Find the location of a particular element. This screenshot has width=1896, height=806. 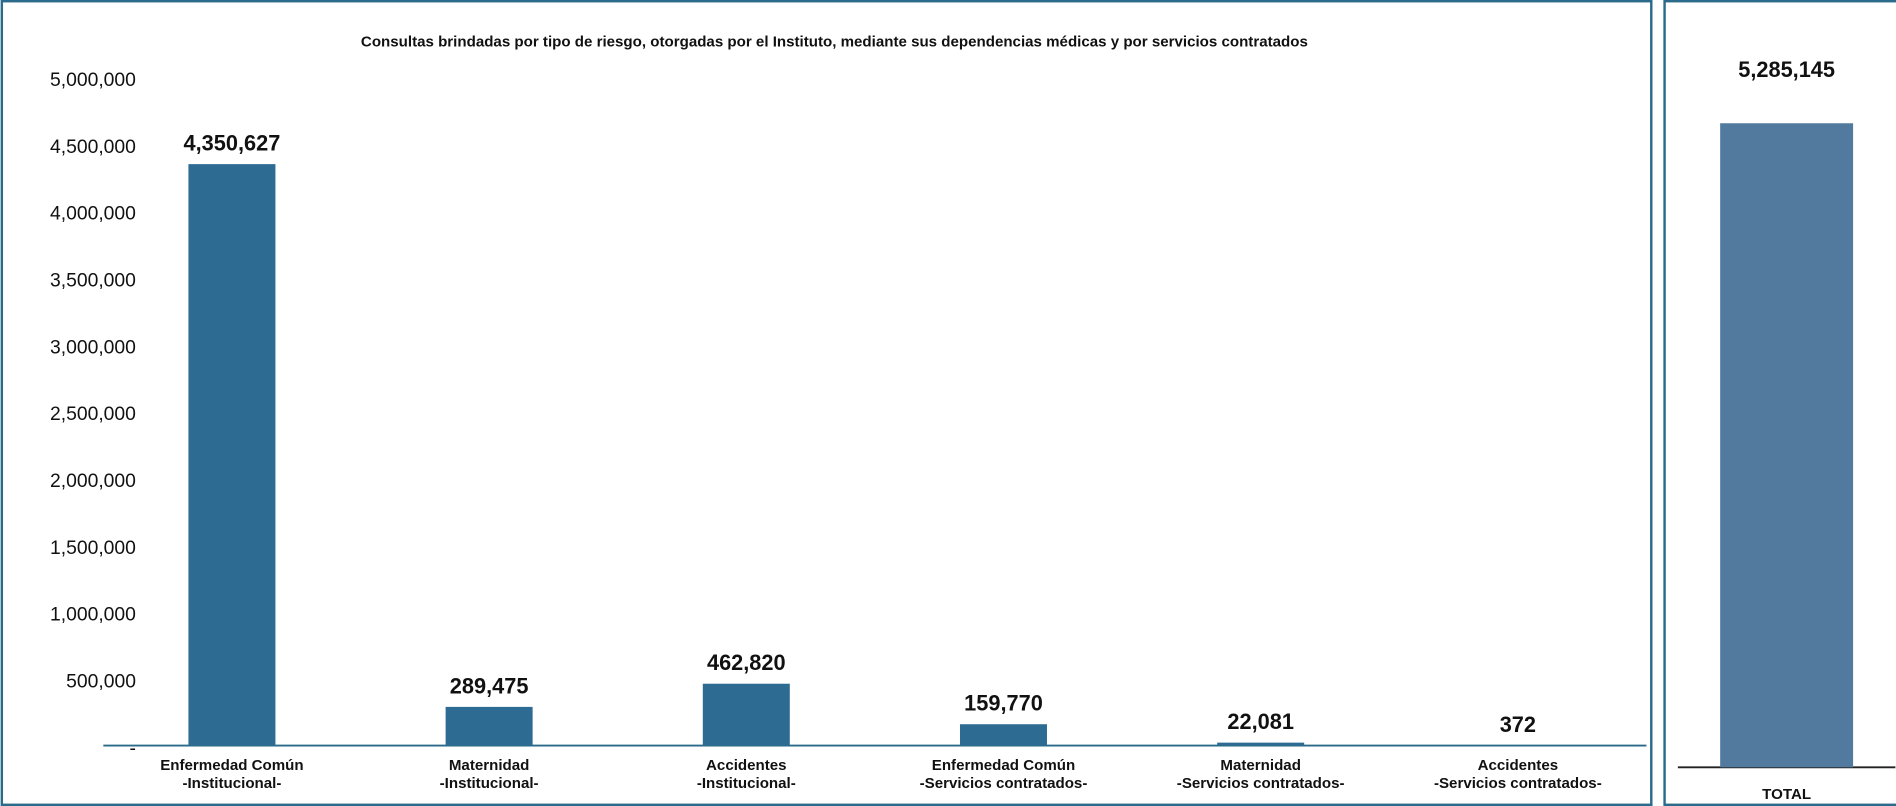

y-tick-label: 3,500,000 is located at coordinates (93, 281).